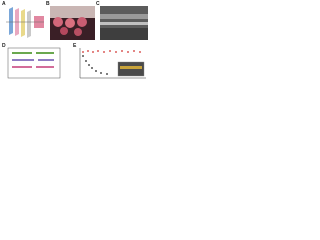  Describe the element at coordinates (124, 23) in the screenshot. I see `panel-c-image` at that location.